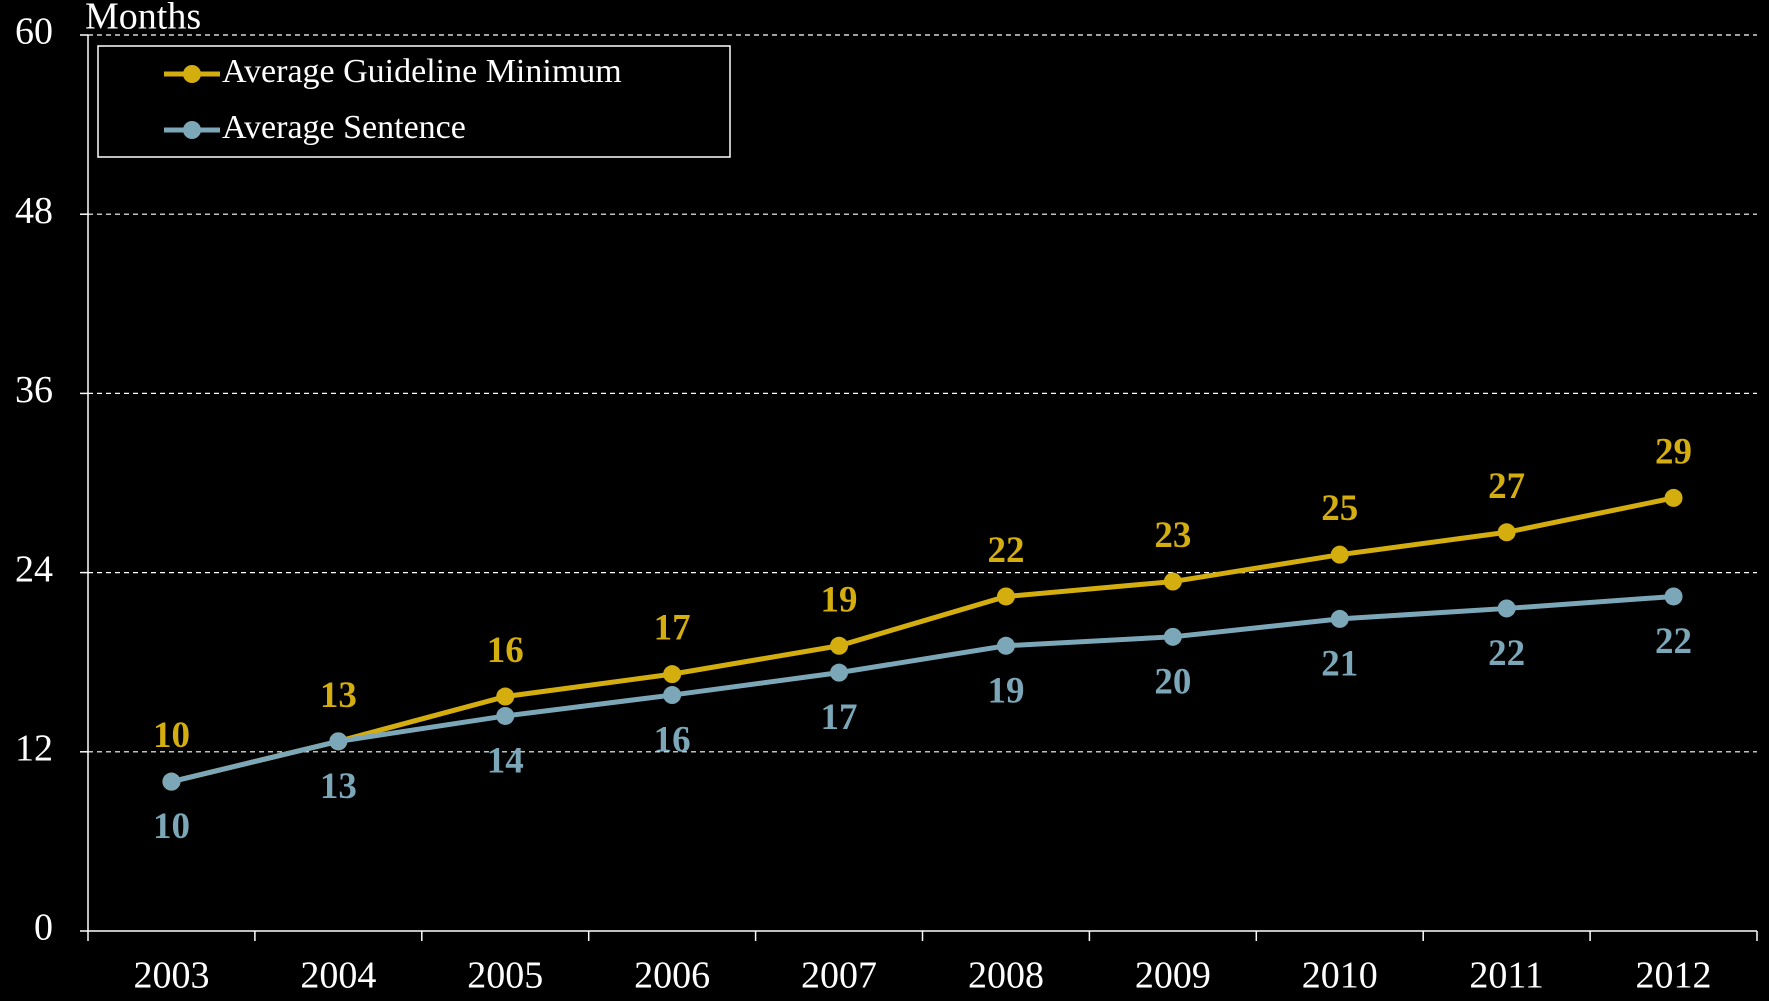 This screenshot has width=1769, height=1001. What do you see at coordinates (1006, 976) in the screenshot?
I see `x-tick-label: 2008` at bounding box center [1006, 976].